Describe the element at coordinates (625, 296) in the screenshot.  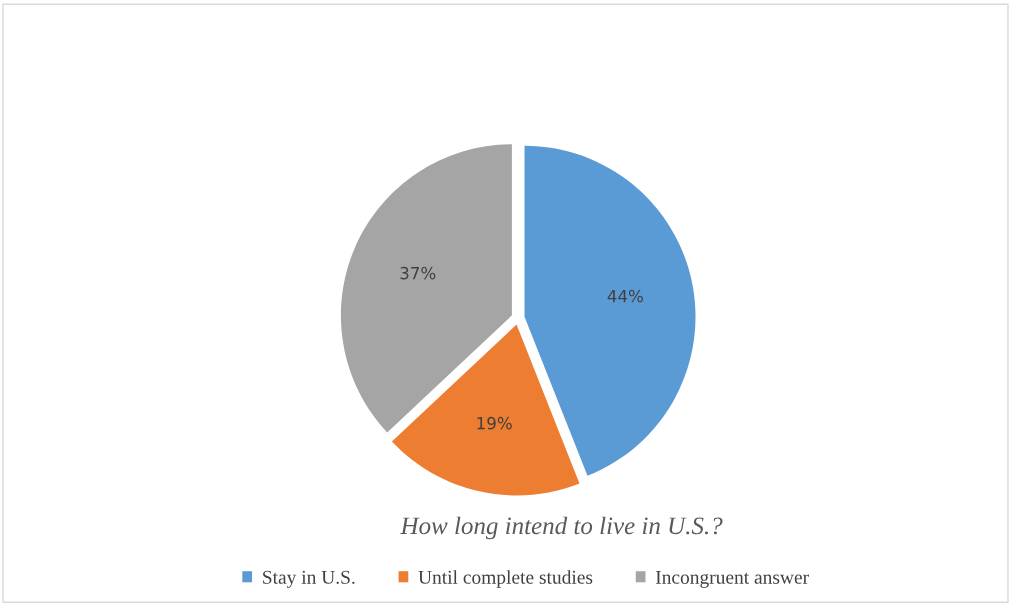
I see `data-label: 44%` at that location.